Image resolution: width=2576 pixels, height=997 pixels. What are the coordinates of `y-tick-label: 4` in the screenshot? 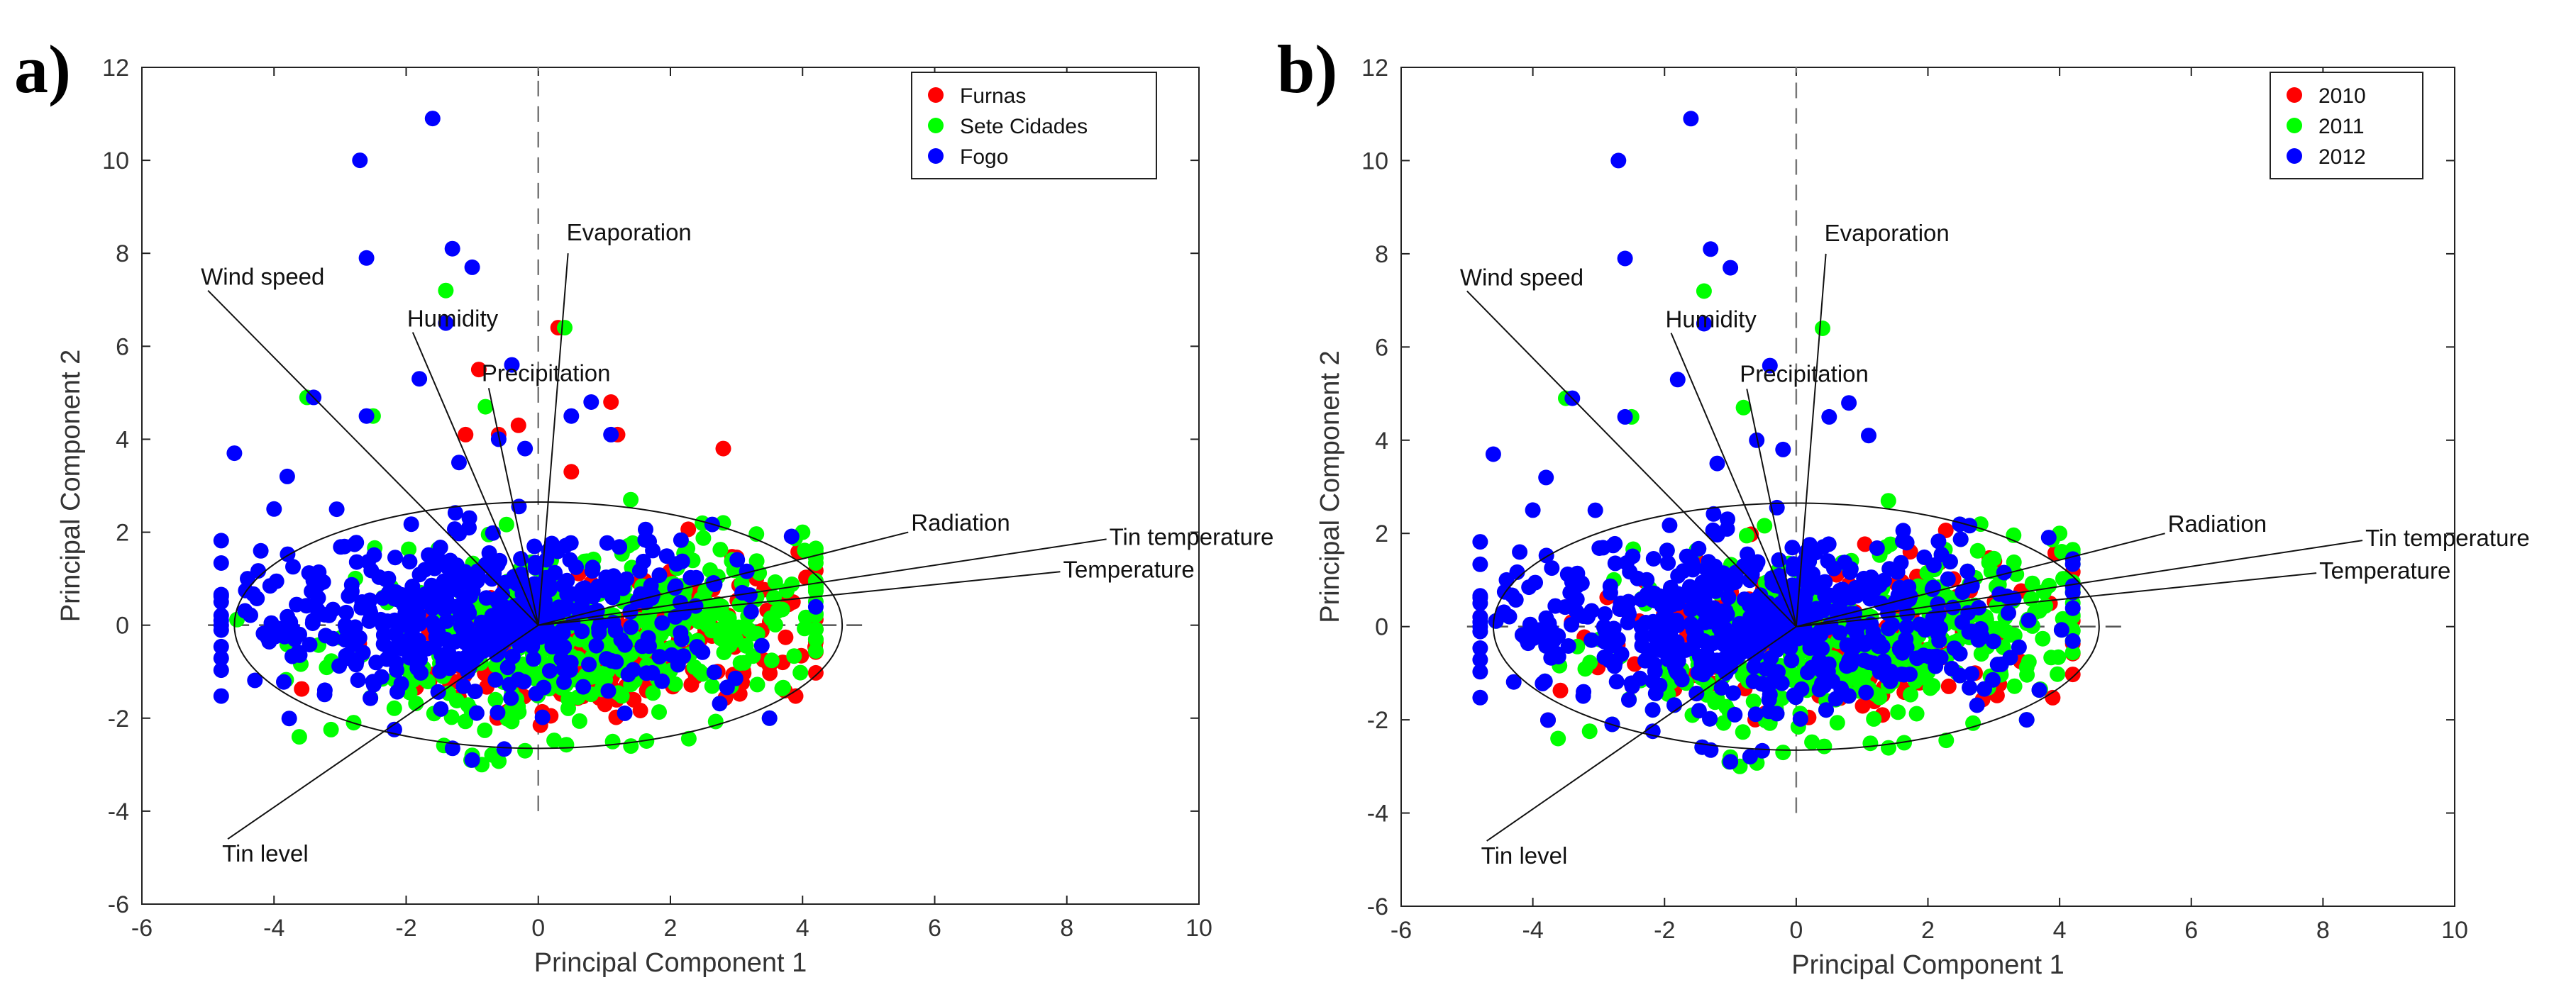 It's located at (1381, 441).